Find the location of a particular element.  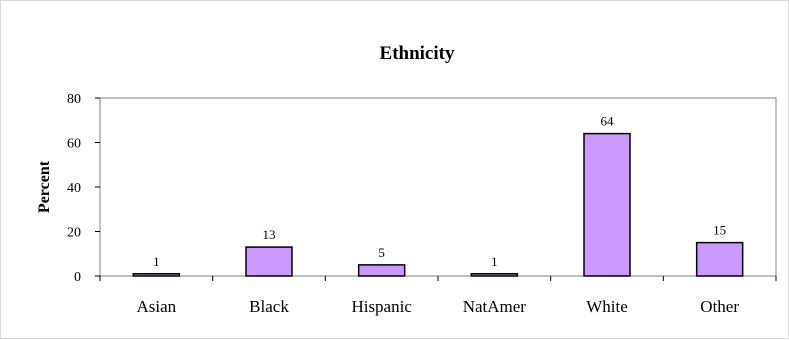

data-label-asian: 1 is located at coordinates (156, 261).